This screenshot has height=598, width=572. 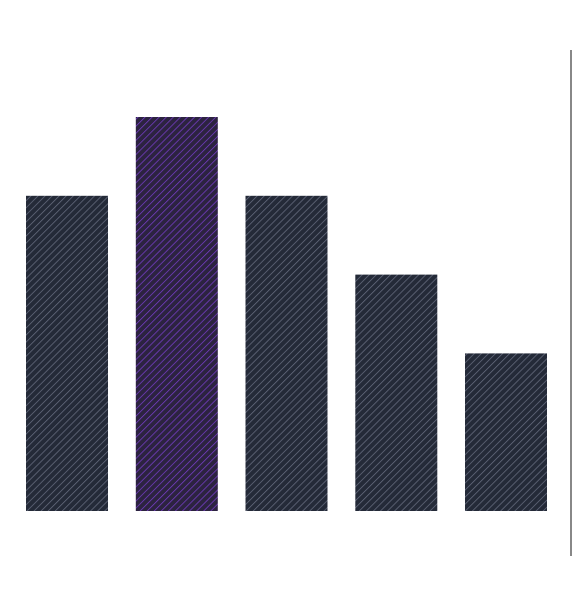 I want to click on bar-highlighted, so click(x=176, y=314).